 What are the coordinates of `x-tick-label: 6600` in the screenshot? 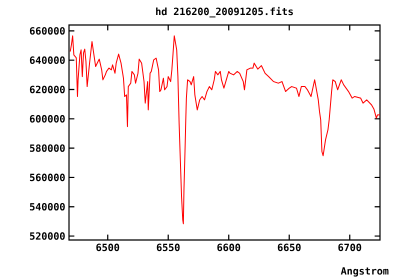 It's located at (228, 248).